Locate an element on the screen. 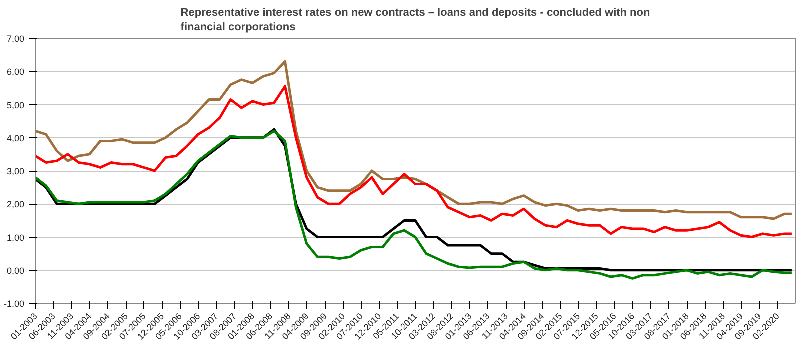 This screenshot has height=345, width=805. y-tick-label: 0,00 is located at coordinates (15, 271).